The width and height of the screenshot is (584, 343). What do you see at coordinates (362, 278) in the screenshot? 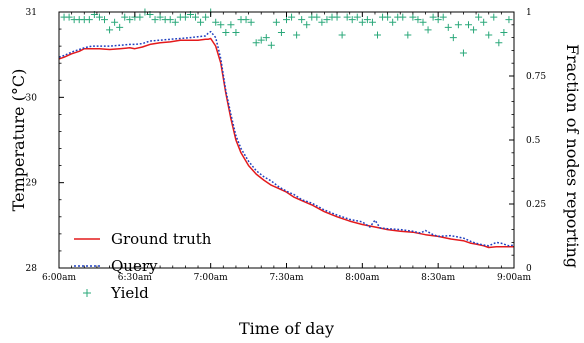
I see `x-tick-label: 8:00am` at bounding box center [362, 278].